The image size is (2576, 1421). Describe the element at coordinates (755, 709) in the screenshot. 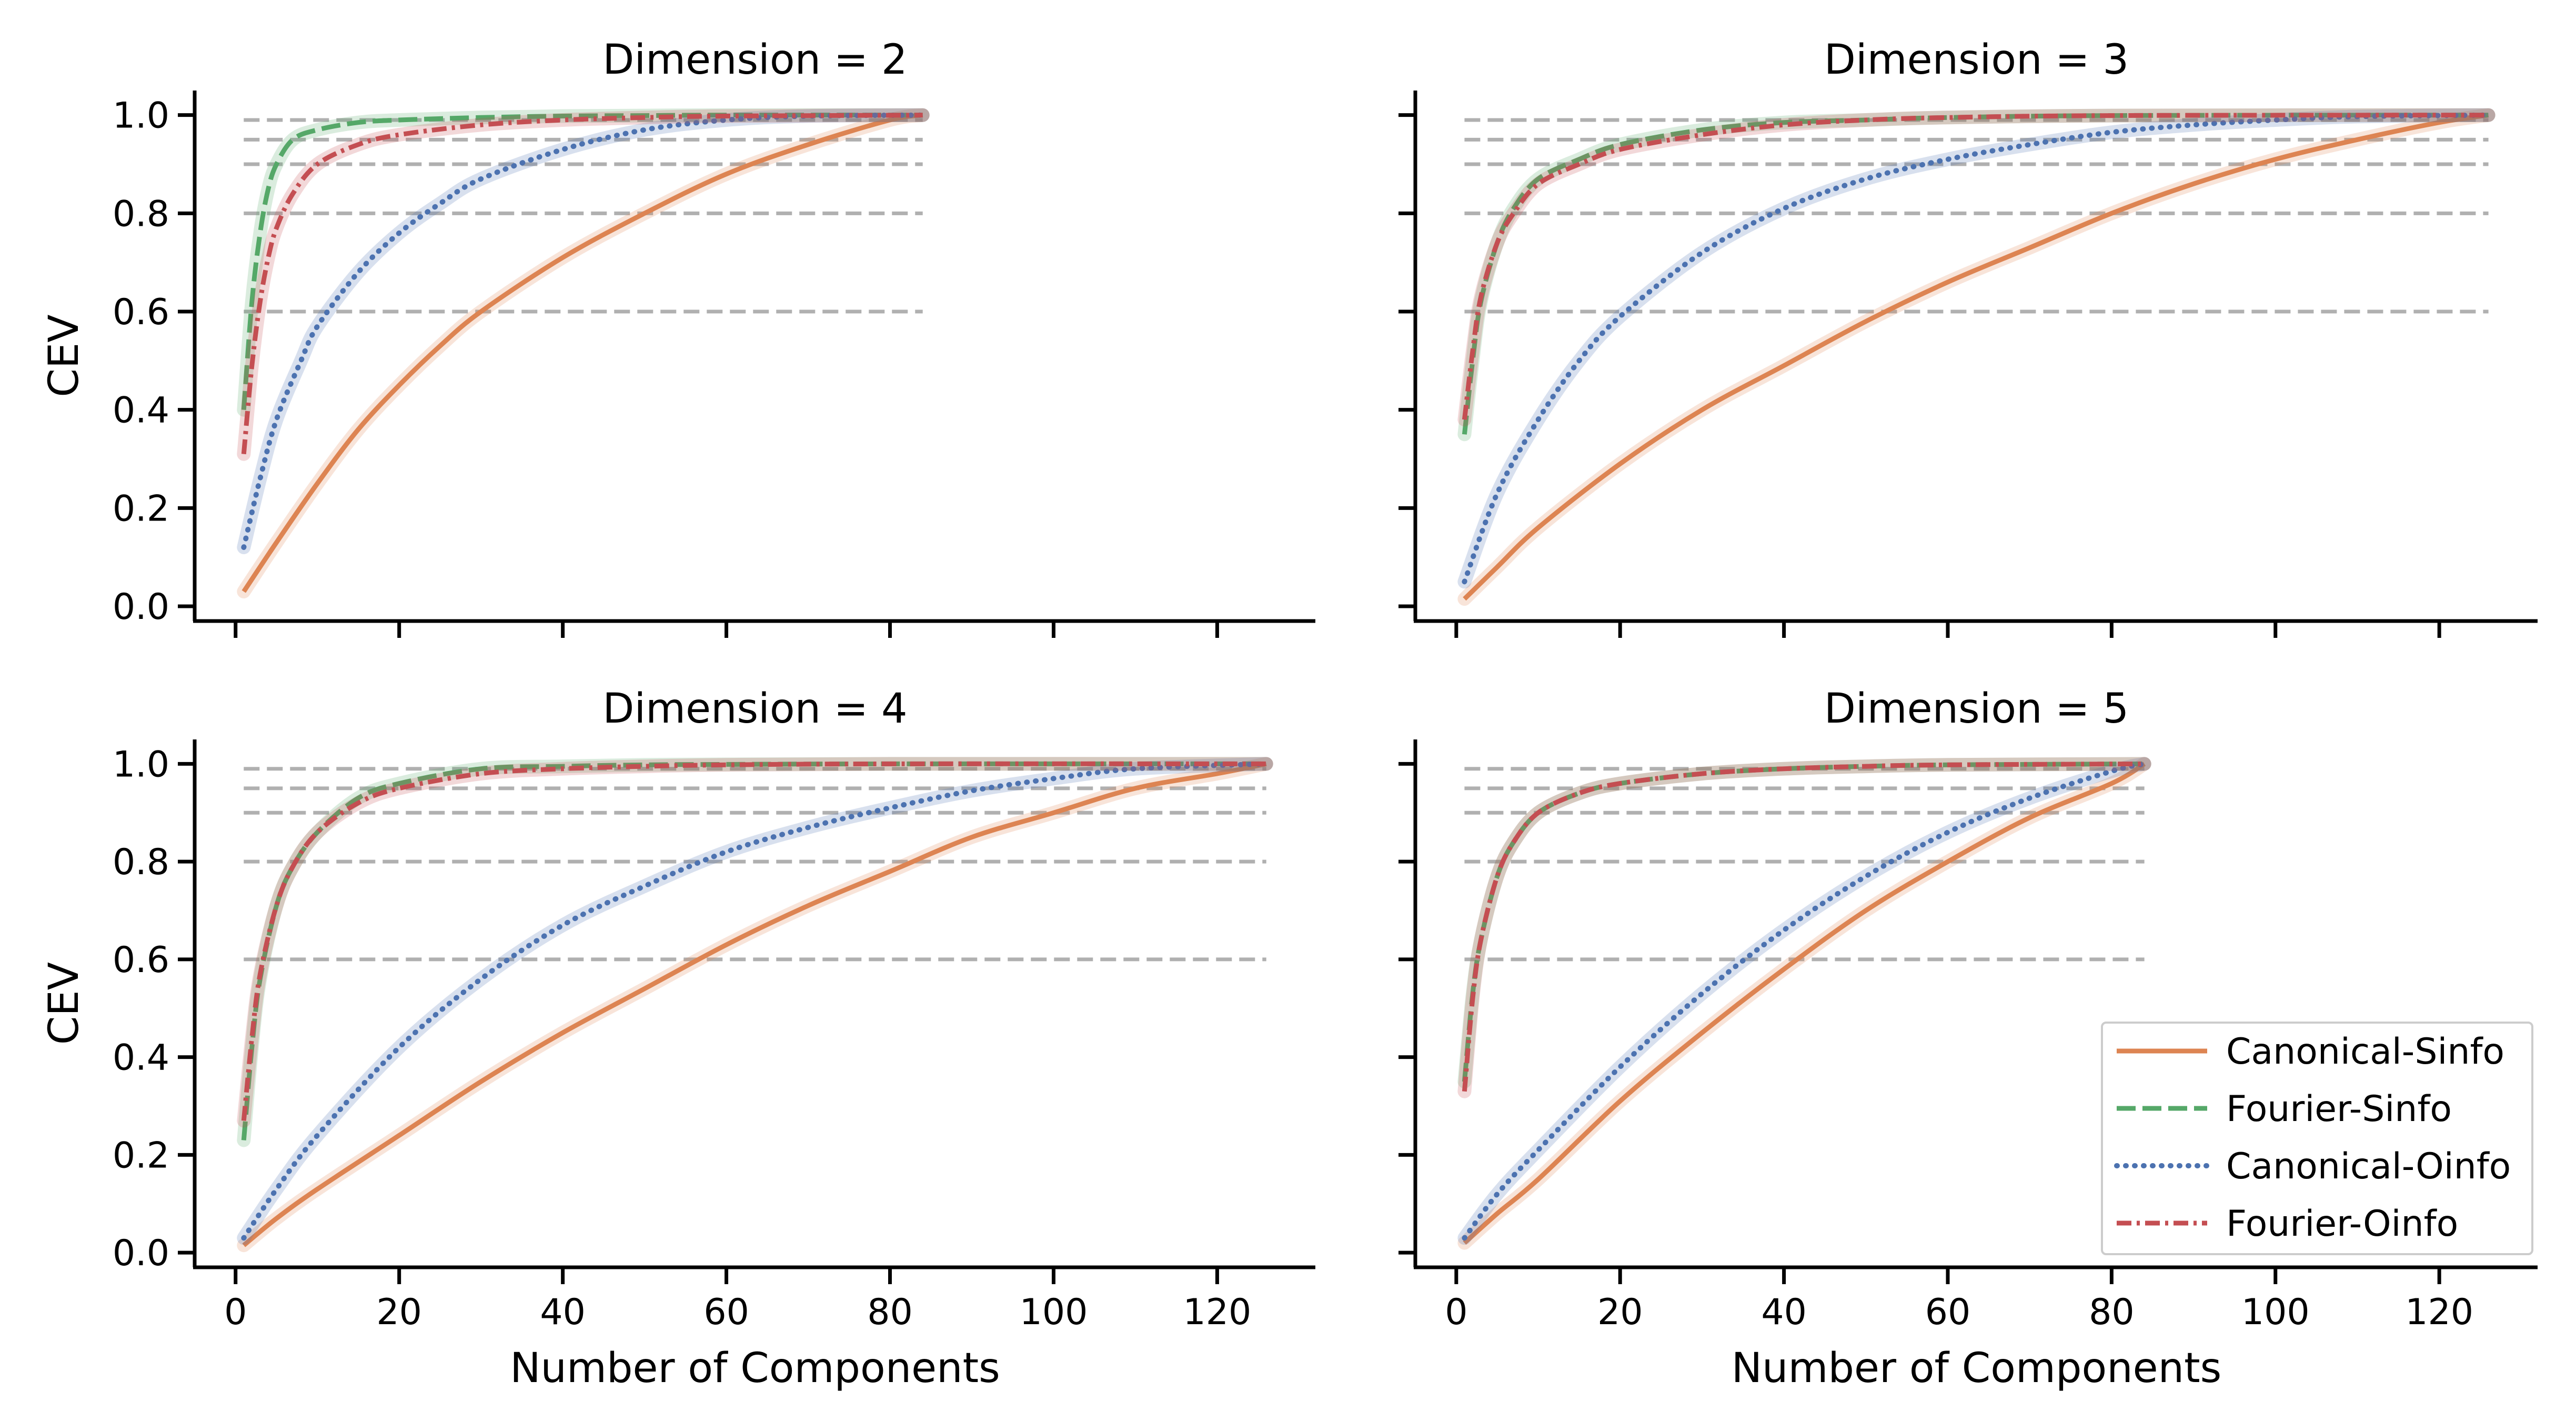

I see `panel-title: Dimension = 4` at that location.